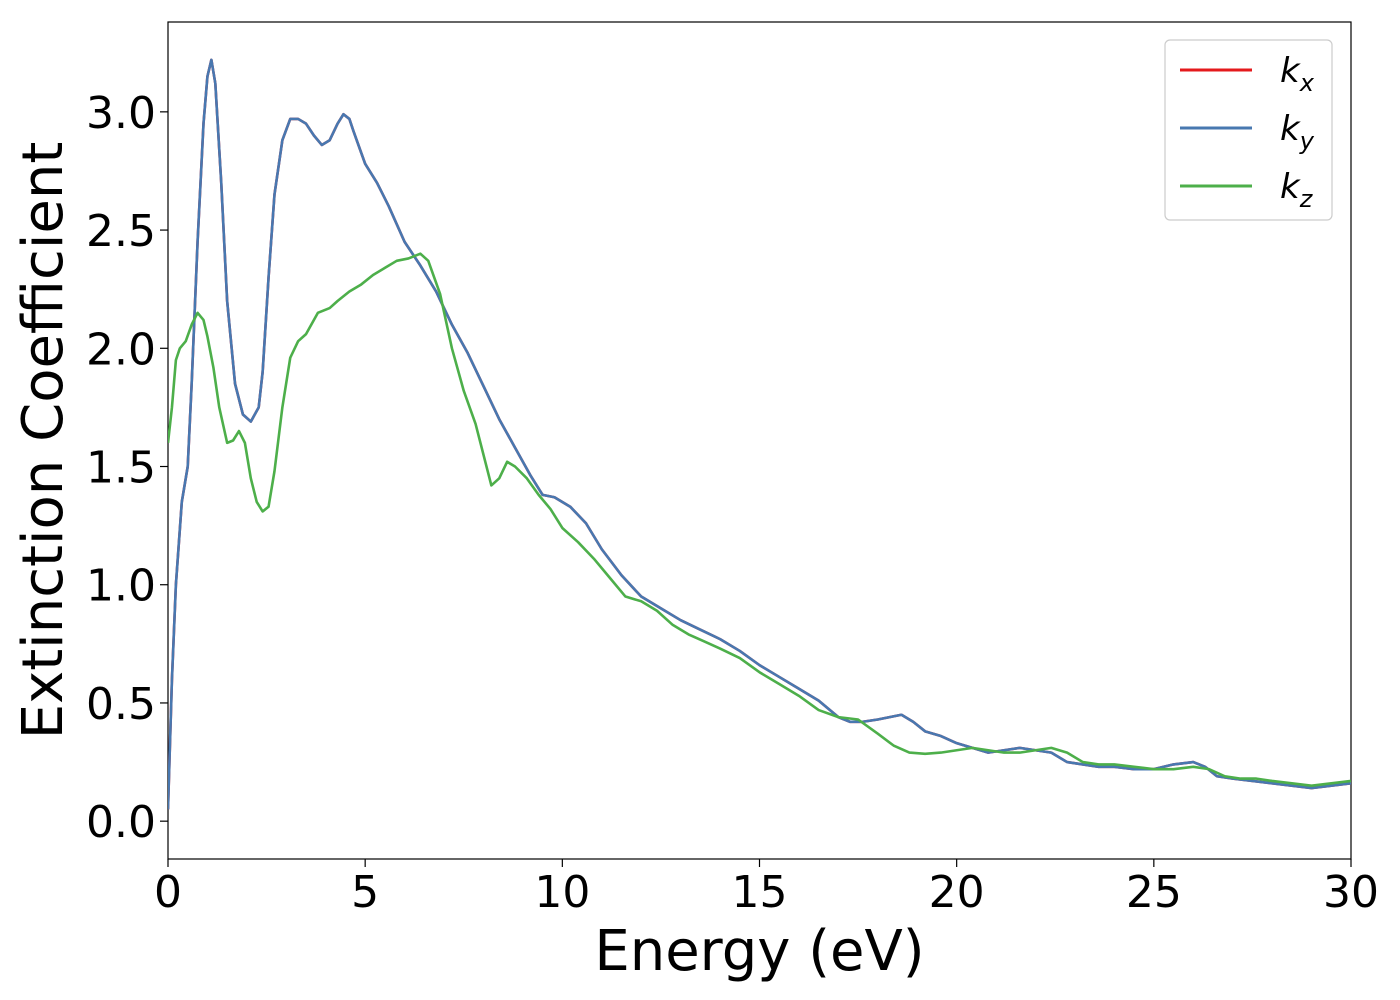 This screenshot has height=1000, width=1400. What do you see at coordinates (1351, 892) in the screenshot?
I see `x-tick-label: 30` at bounding box center [1351, 892].